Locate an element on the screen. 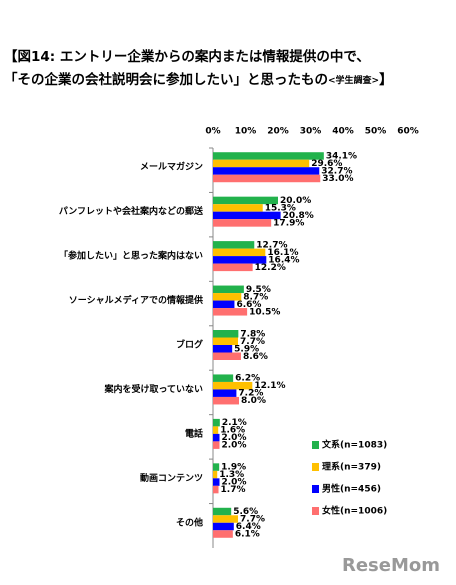 This screenshot has height=585, width=456. y-tick-label: ソーシャルメディアでの情報提供 is located at coordinates (136, 300).